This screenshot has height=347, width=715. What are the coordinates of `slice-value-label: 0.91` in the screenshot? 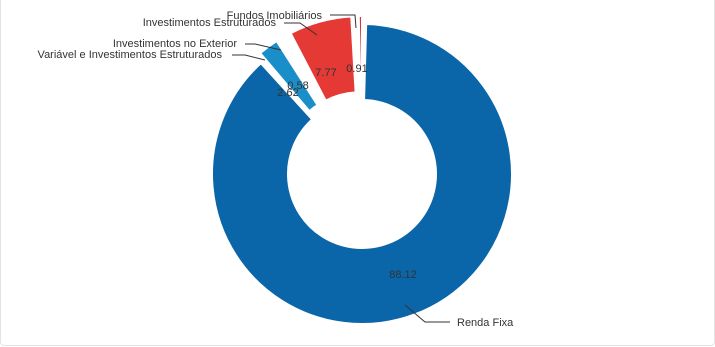 It's located at (356, 69).